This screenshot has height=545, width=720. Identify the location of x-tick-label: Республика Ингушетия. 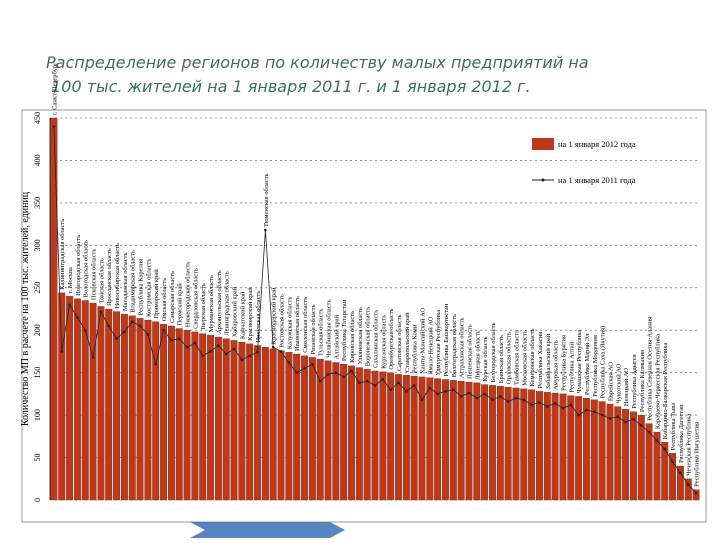
(697, 454).